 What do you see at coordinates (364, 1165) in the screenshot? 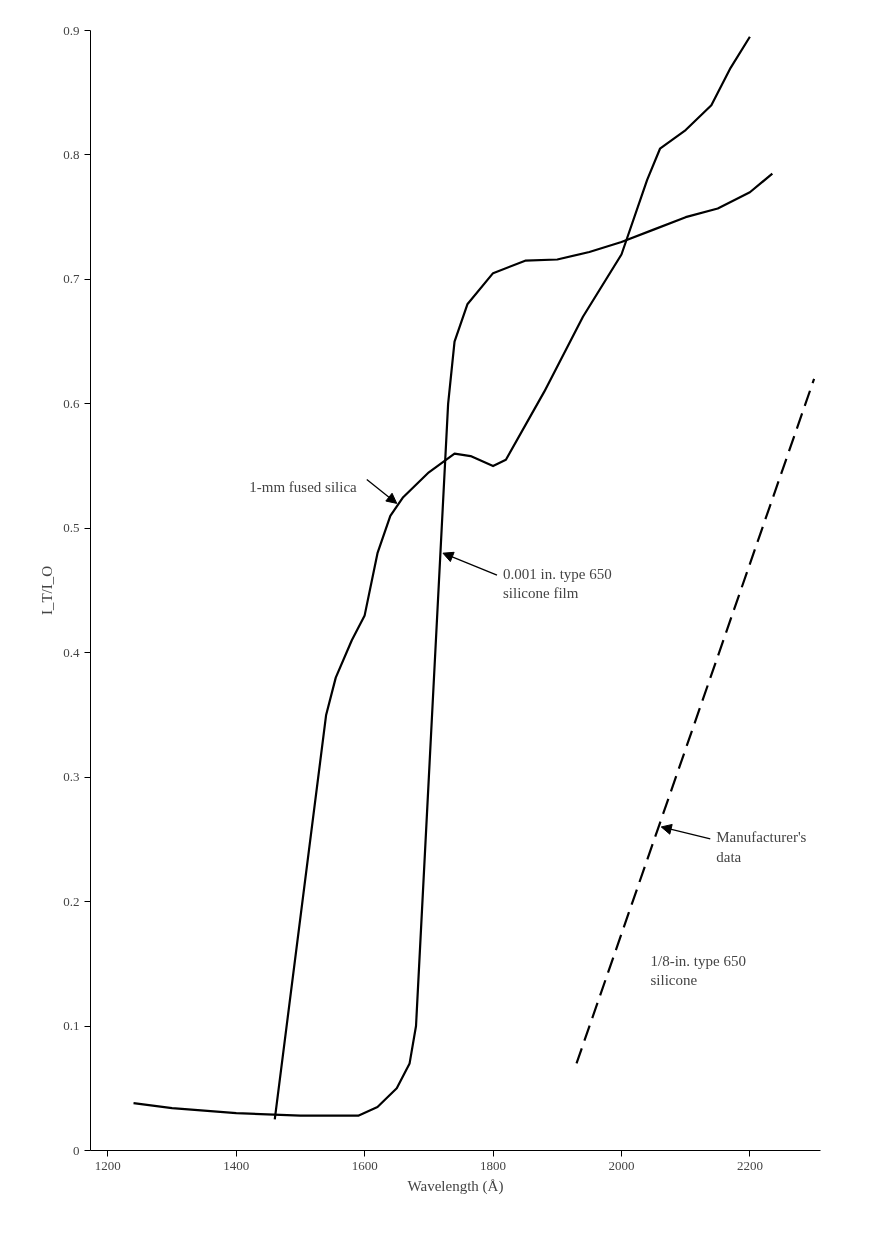
I see `x-tick-label: 1600` at bounding box center [364, 1165].